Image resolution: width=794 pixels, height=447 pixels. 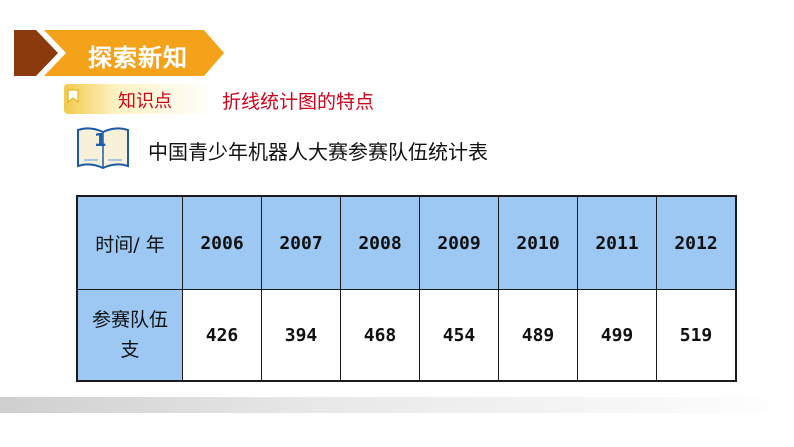 I want to click on knowledge-point-tag: 知识点, so click(x=139, y=99).